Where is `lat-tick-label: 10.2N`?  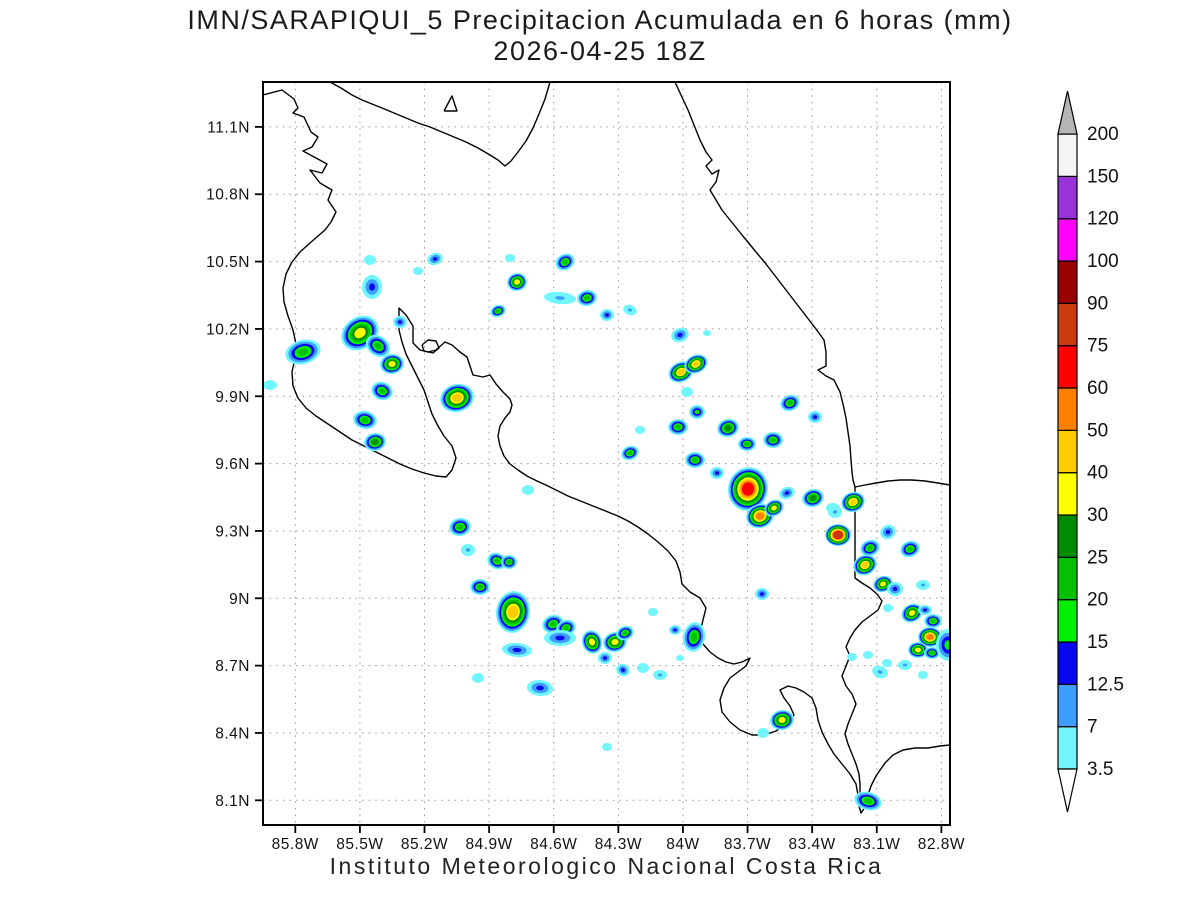
lat-tick-label: 10.2N is located at coordinates (228, 329).